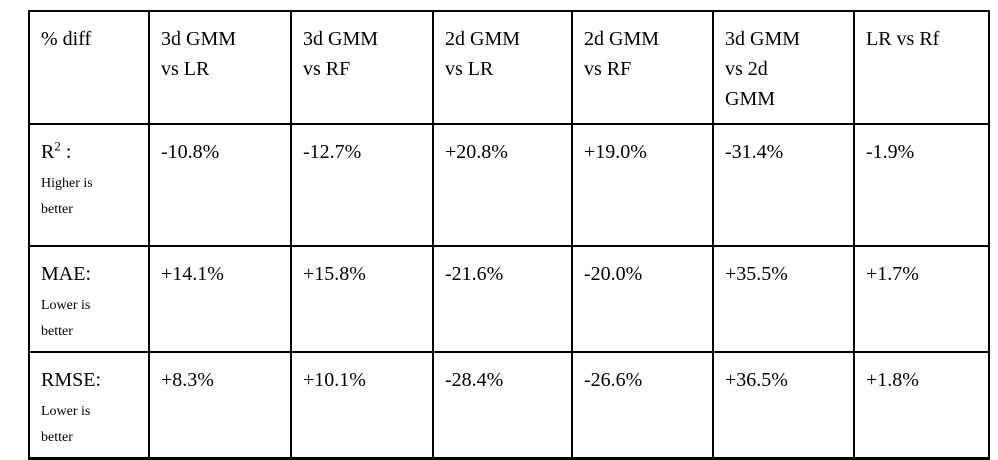  I want to click on metric-superscript: 2, so click(57, 146).